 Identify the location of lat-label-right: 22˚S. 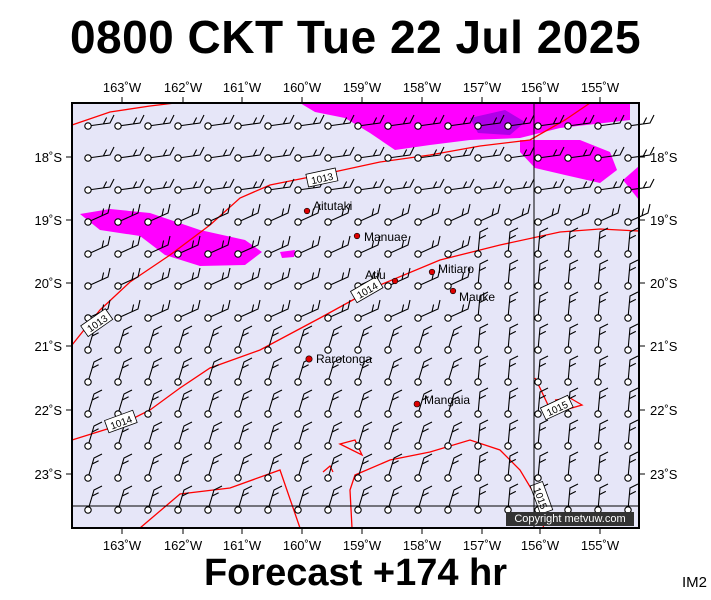
(664, 410).